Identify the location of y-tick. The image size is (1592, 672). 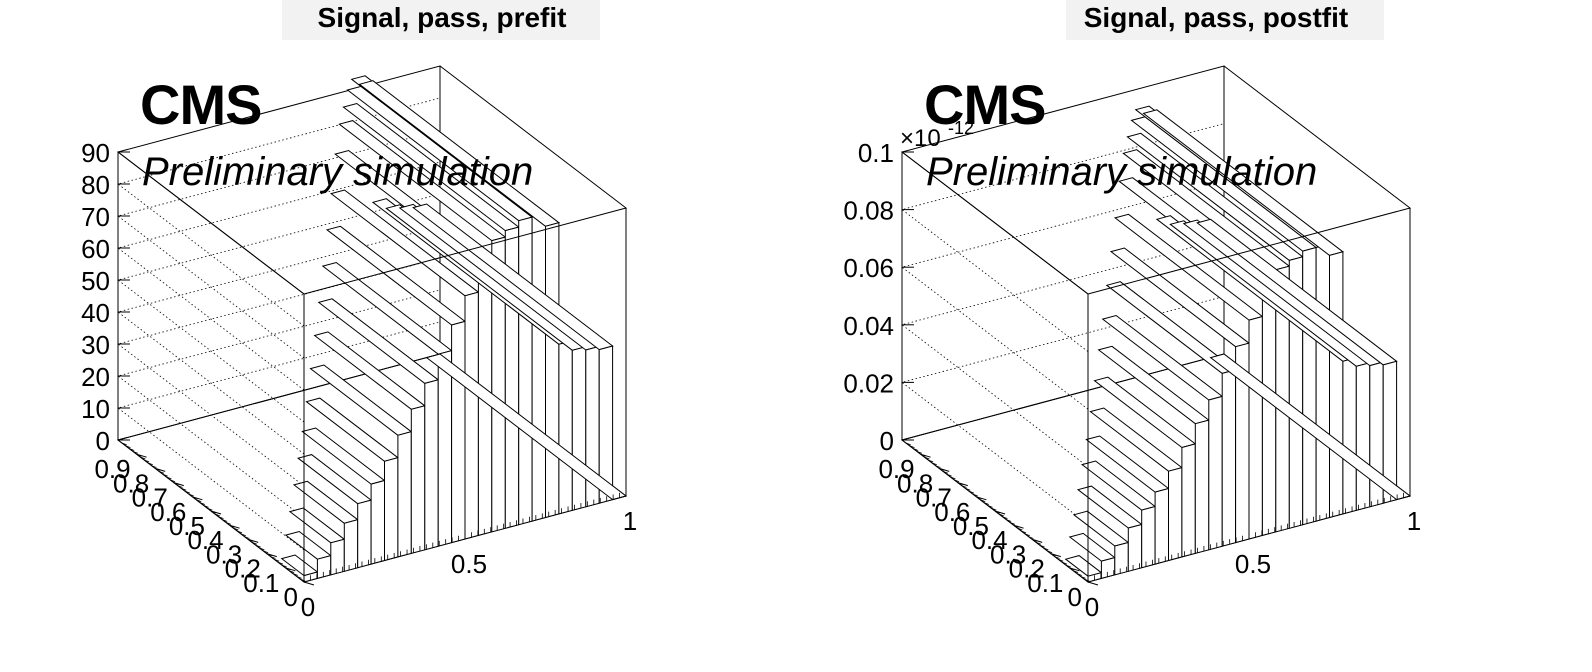
(1093, 583).